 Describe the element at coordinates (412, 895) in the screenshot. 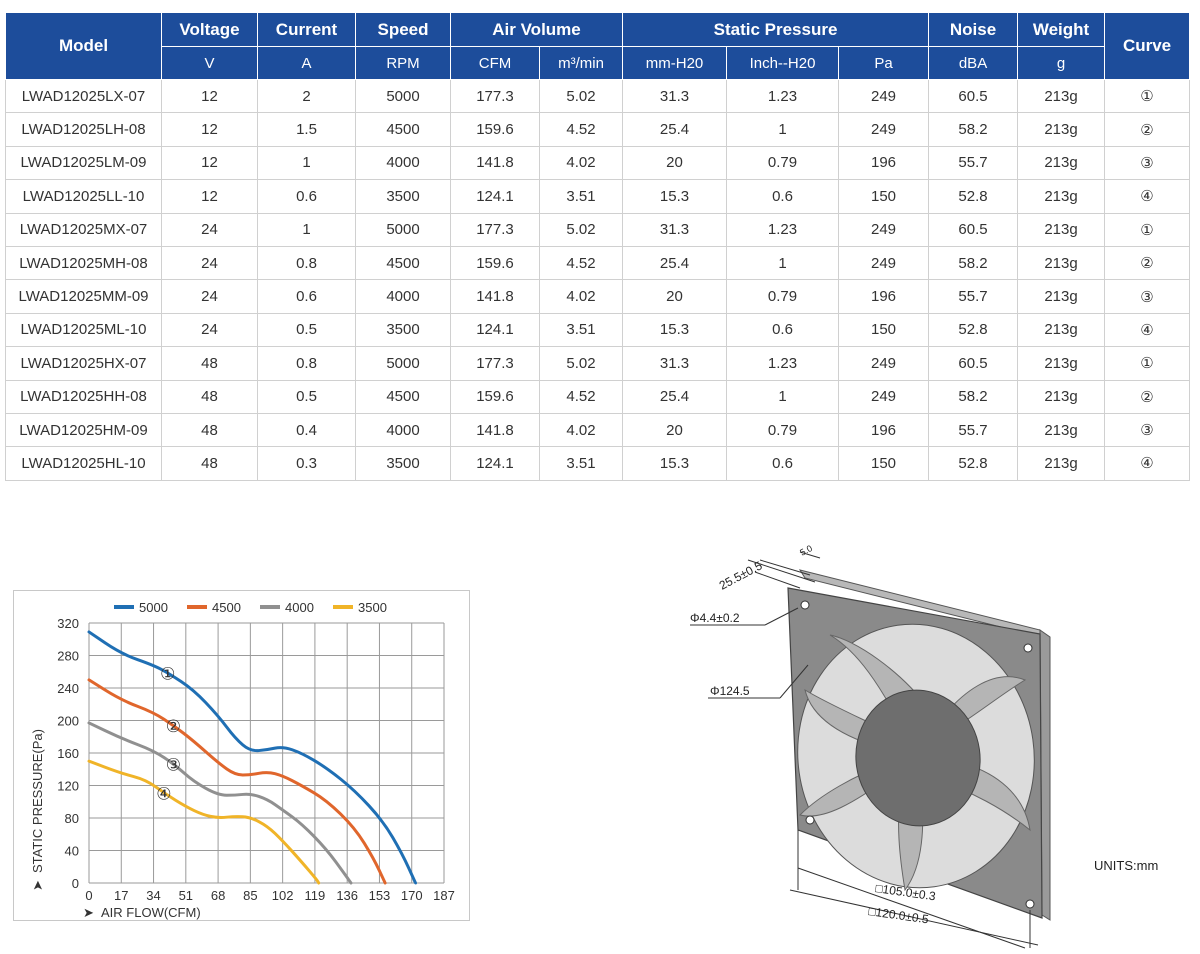

I see `x-tick-label: 170` at that location.